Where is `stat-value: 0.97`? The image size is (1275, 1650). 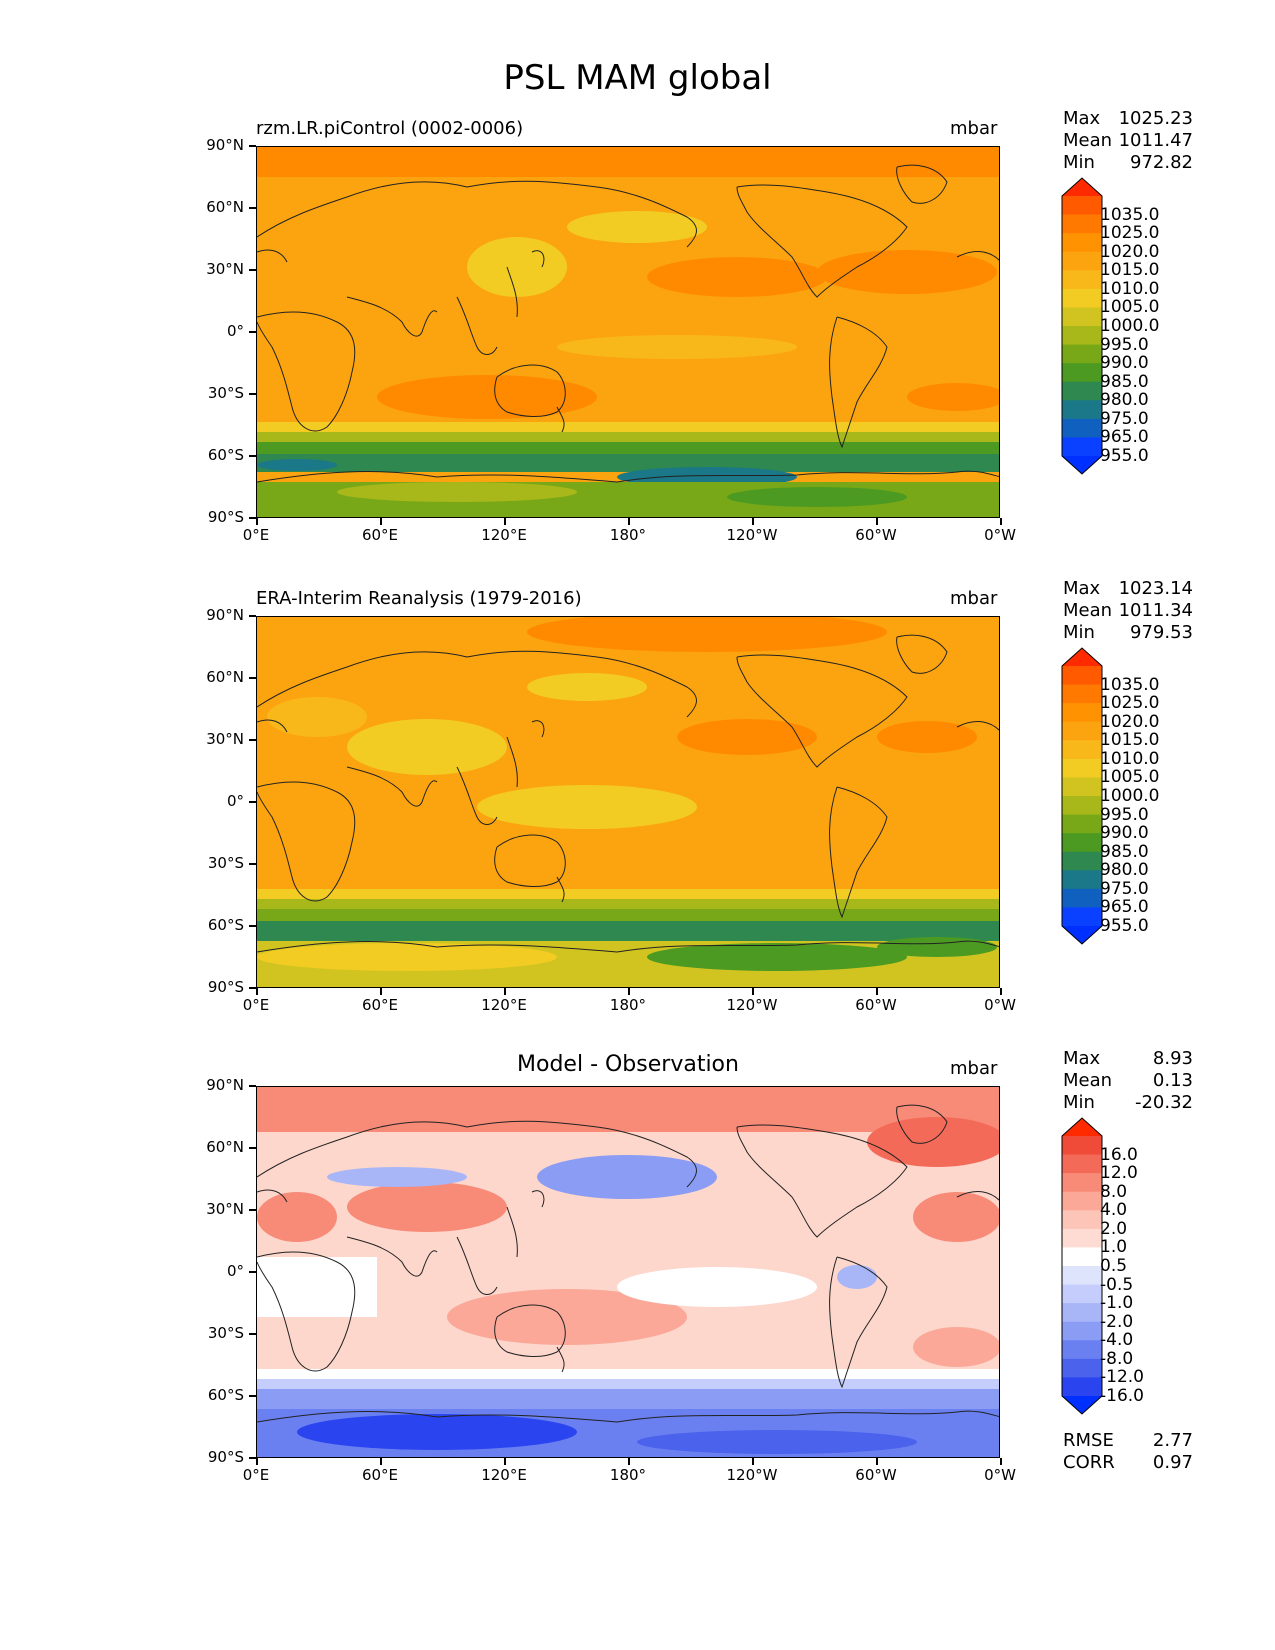 stat-value: 0.97 is located at coordinates (1172, 1462).